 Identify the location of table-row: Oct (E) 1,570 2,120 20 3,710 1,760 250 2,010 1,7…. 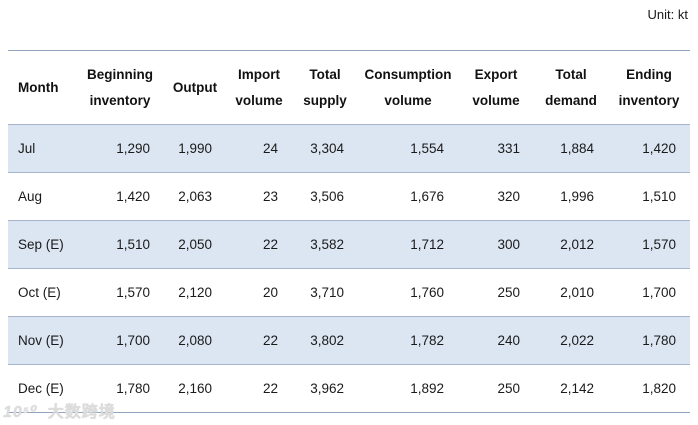
(349, 293).